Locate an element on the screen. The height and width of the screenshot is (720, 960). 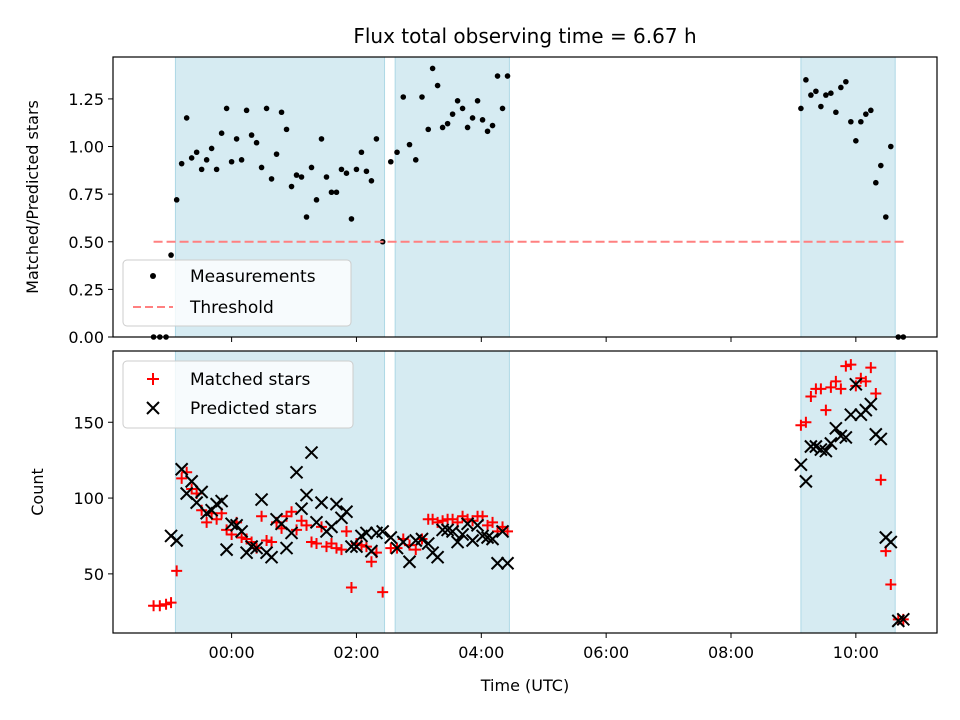
y-tick-label: 0.50 is located at coordinates (86, 242).